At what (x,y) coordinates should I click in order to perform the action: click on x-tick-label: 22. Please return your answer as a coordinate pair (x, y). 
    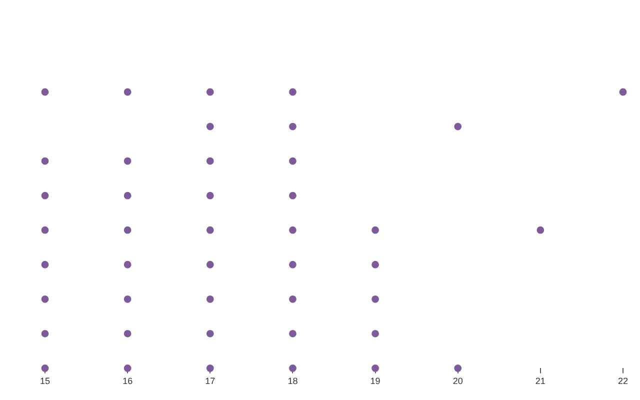
    Looking at the image, I should click on (623, 381).